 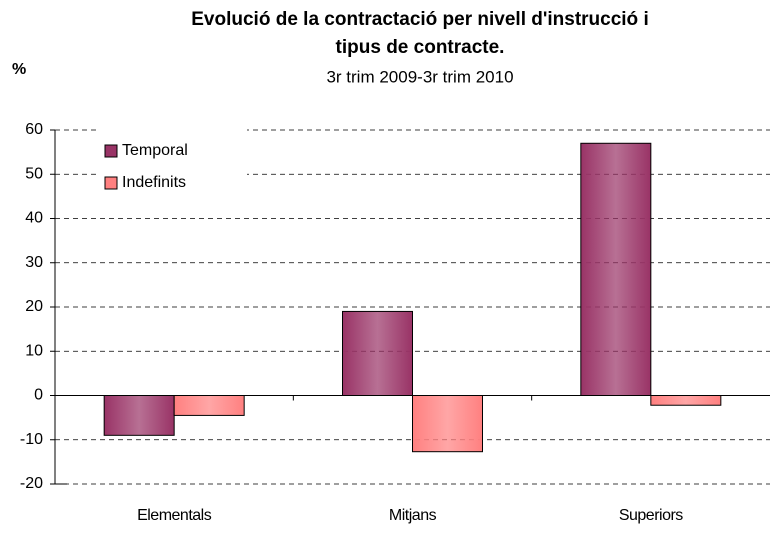 What do you see at coordinates (172, 161) in the screenshot?
I see `legend-box` at bounding box center [172, 161].